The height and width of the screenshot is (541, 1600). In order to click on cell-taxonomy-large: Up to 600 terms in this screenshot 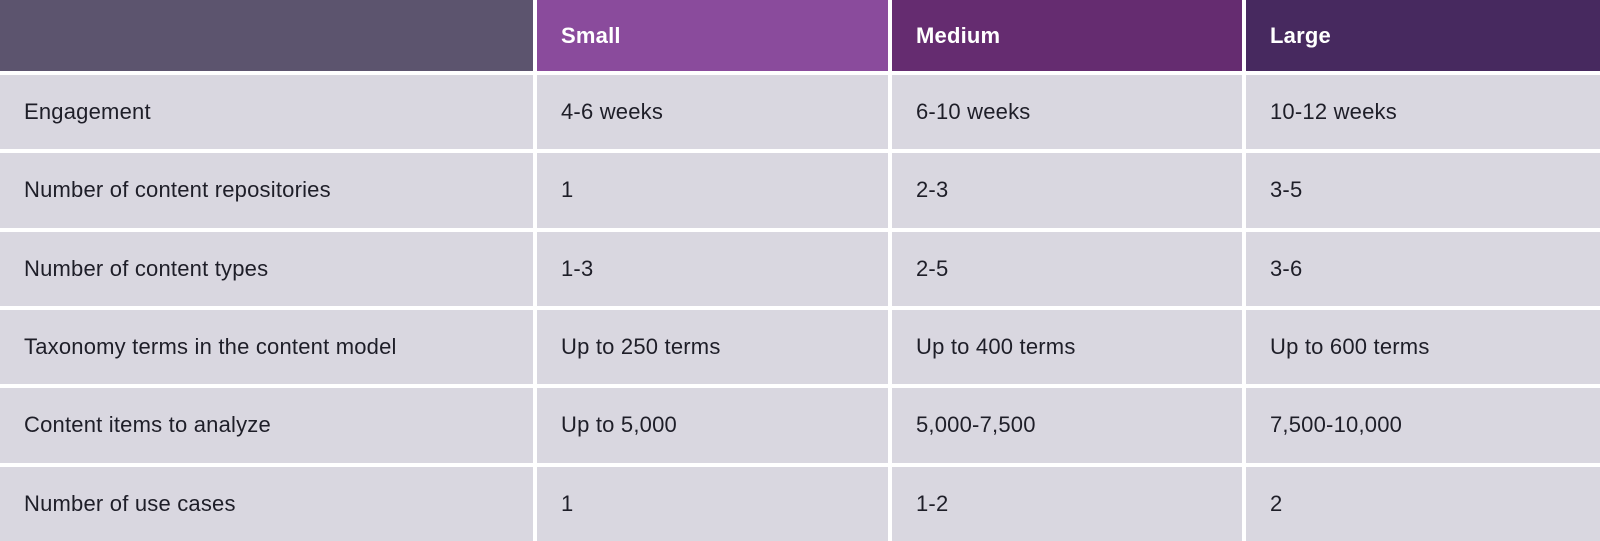, I will do `click(1423, 347)`.